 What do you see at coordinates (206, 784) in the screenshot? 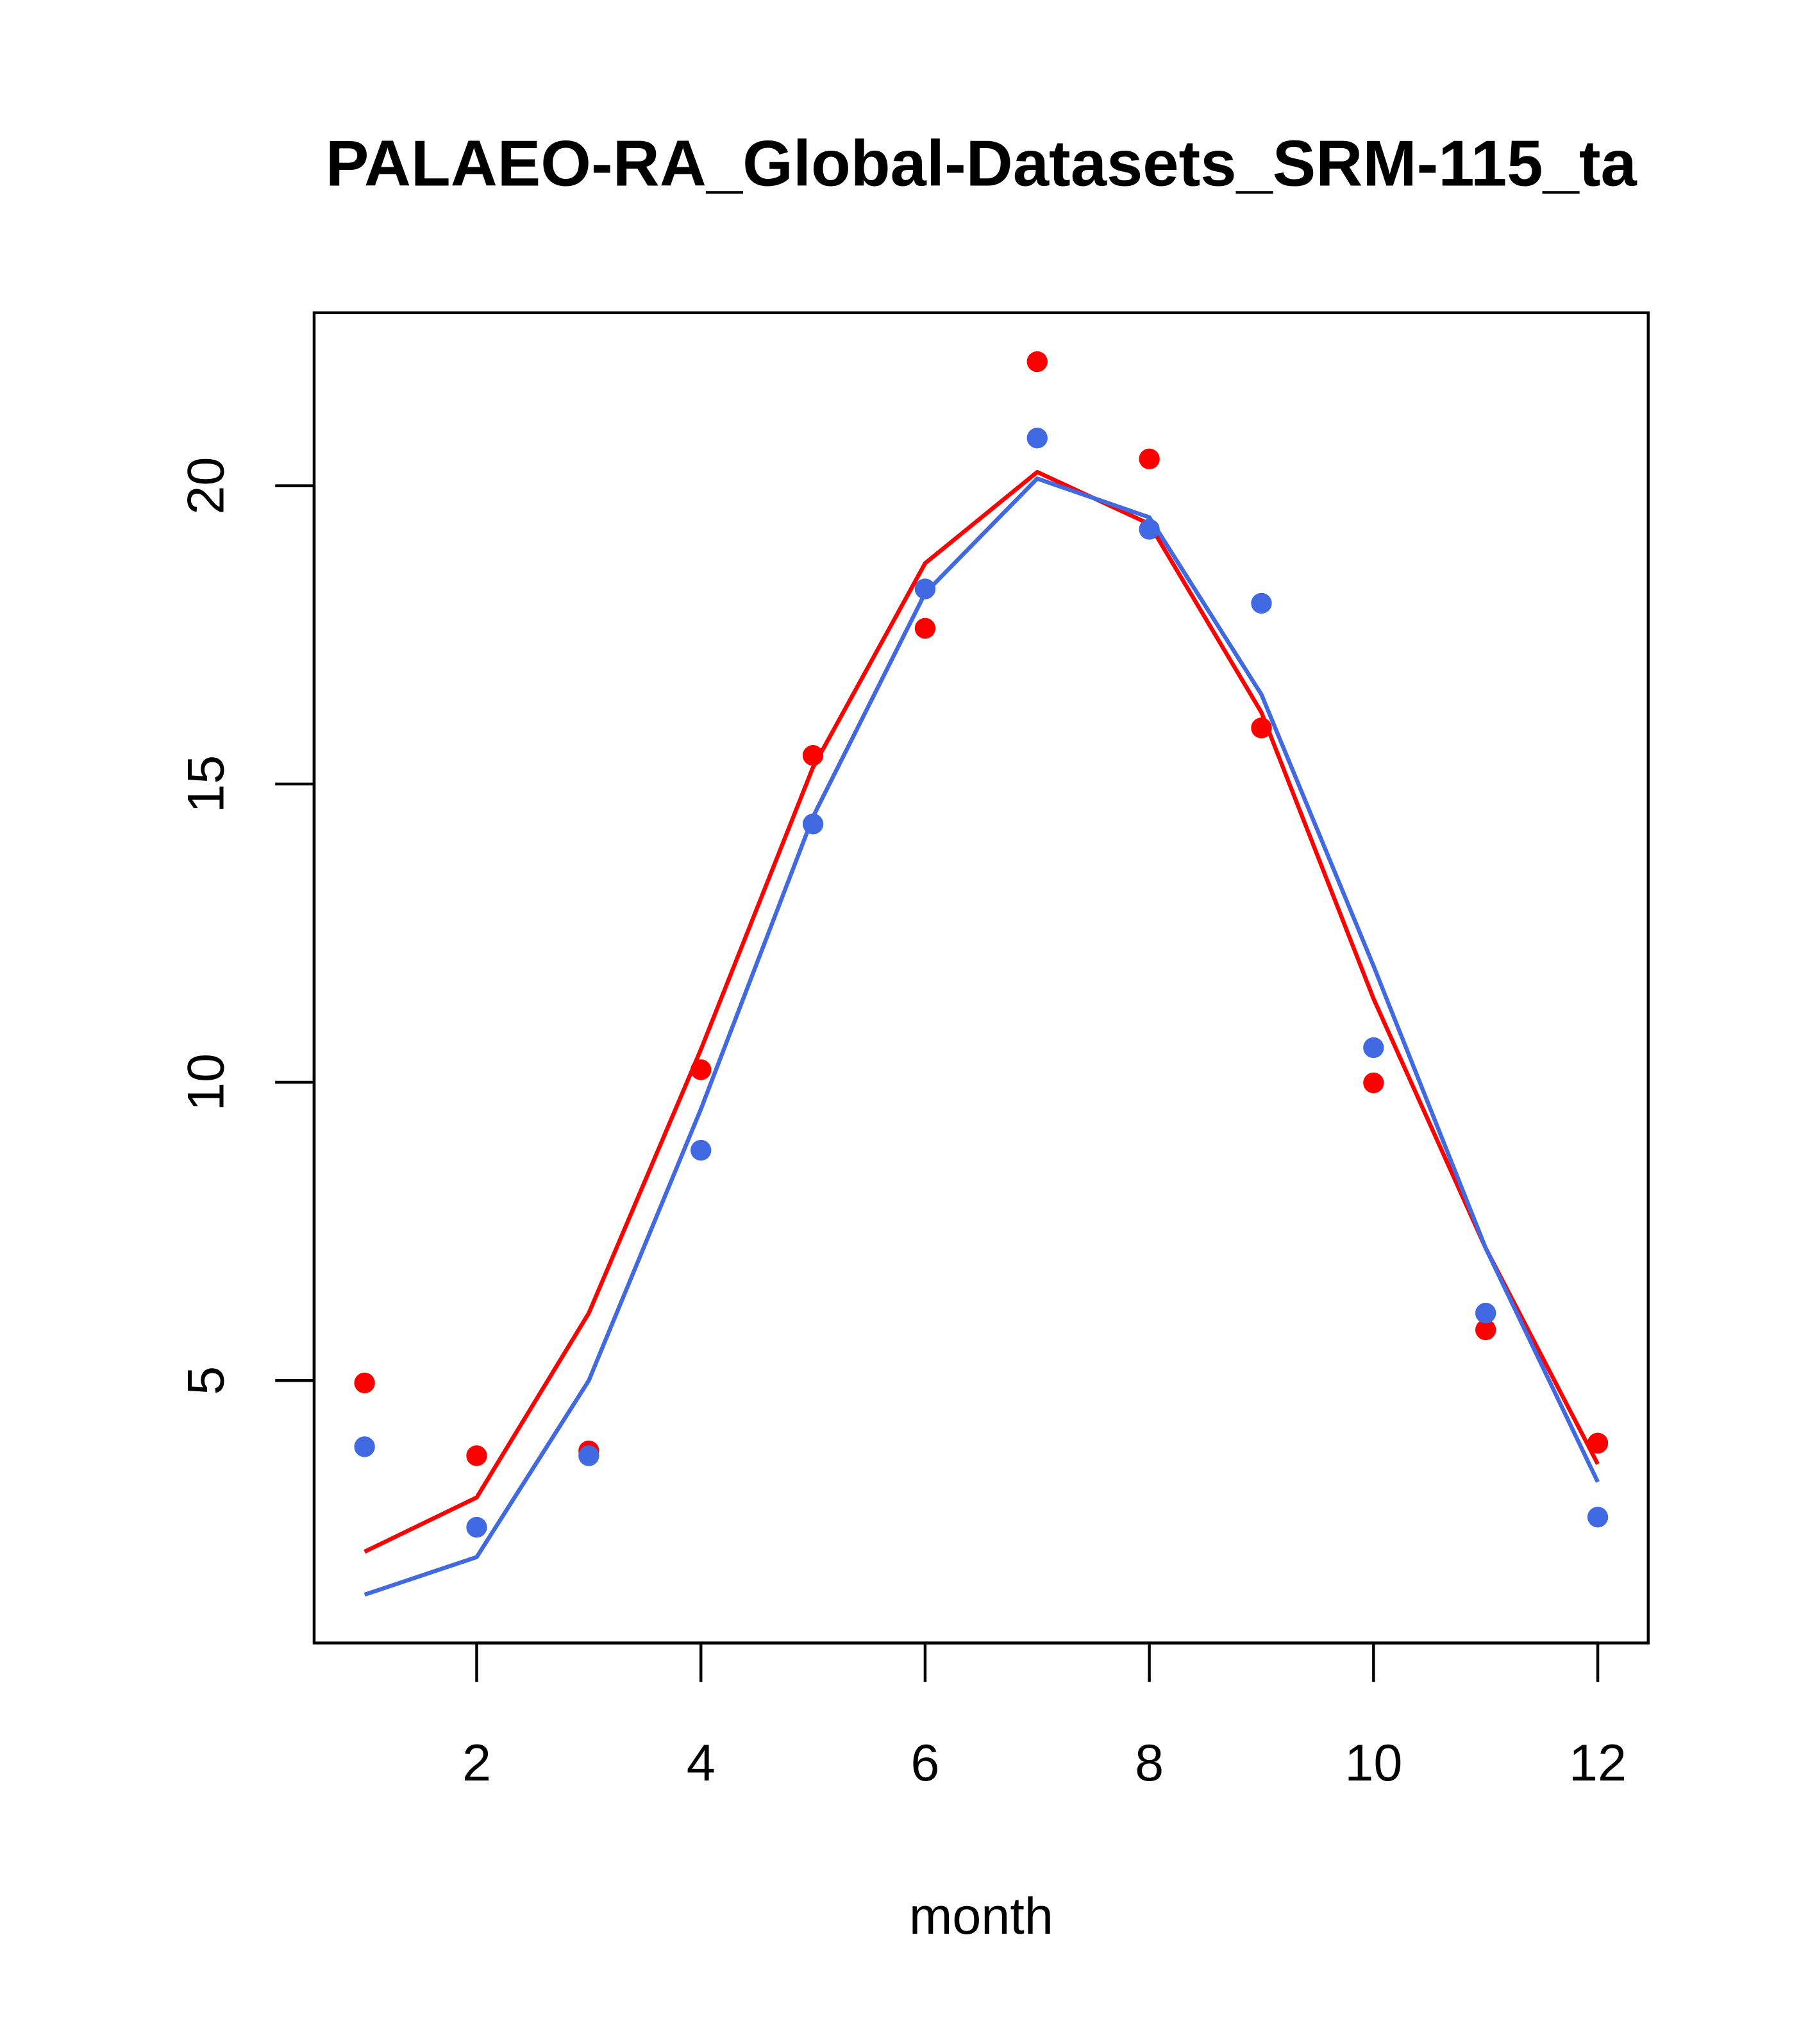
I see `y-tick-label: 15` at bounding box center [206, 784].